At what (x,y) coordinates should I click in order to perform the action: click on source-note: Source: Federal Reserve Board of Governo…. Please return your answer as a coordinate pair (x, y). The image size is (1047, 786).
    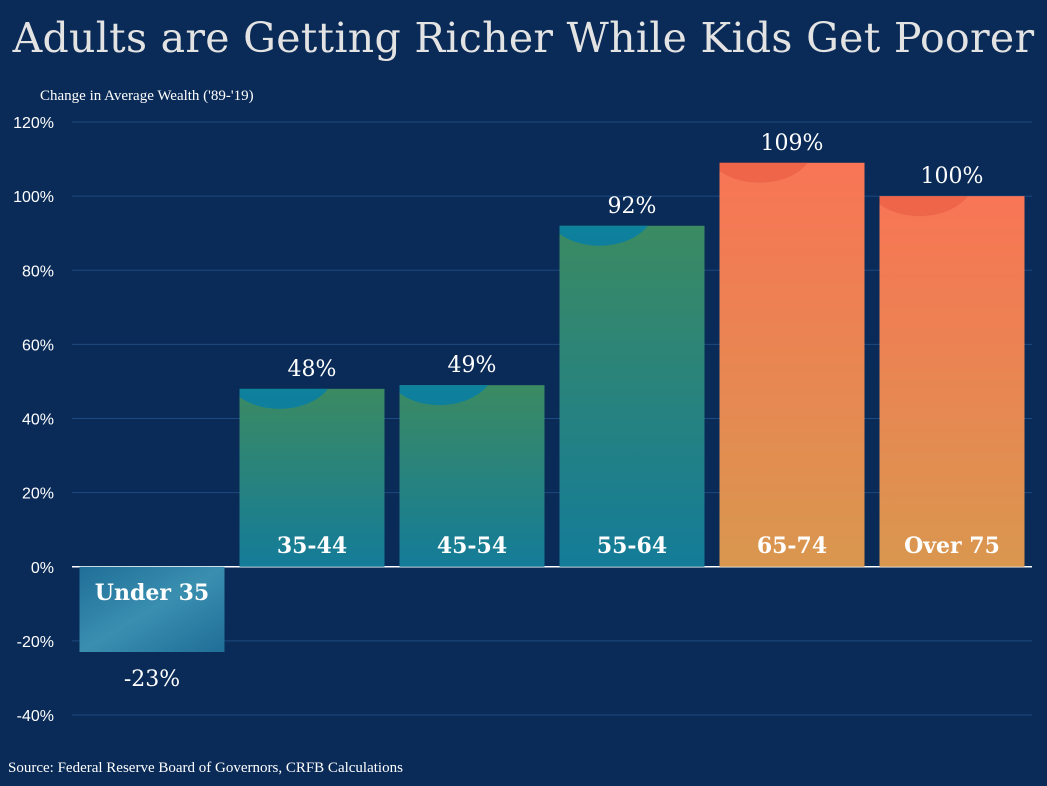
    Looking at the image, I should click on (205, 768).